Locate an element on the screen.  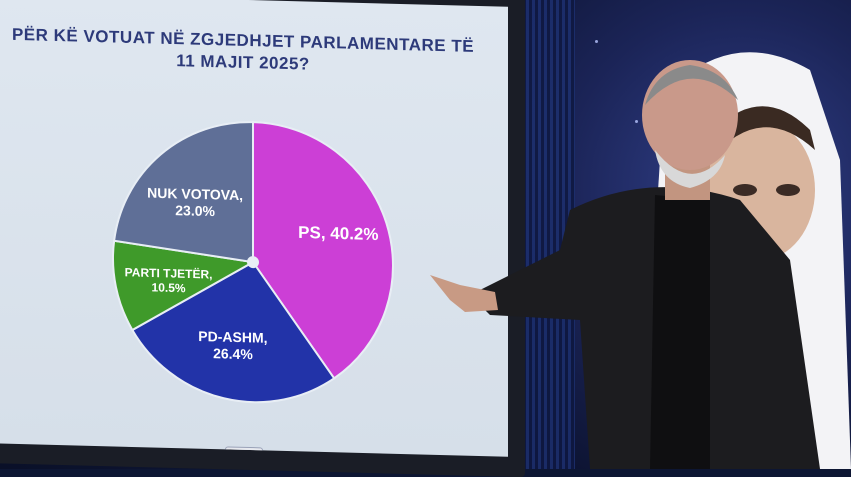
pie-label-3: NUK VOTOVA,23.0% is located at coordinates (195, 202).